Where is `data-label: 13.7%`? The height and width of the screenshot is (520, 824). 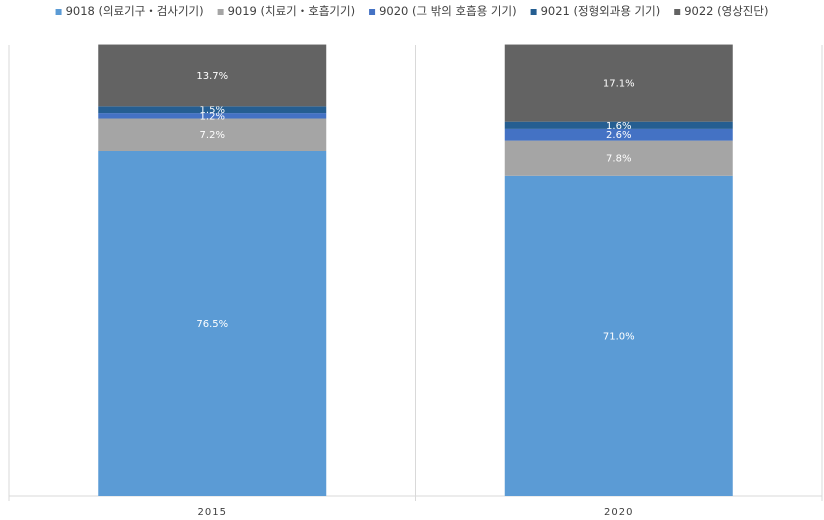 data-label: 13.7% is located at coordinates (212, 76).